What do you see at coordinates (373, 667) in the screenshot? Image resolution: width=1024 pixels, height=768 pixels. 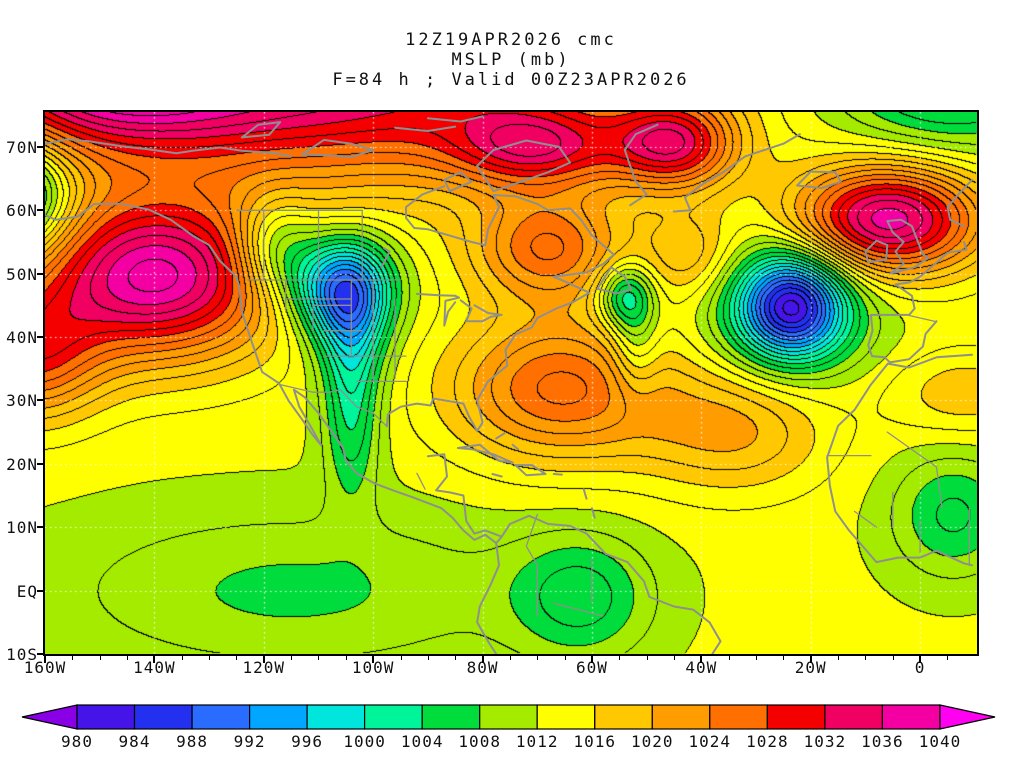 I see `x-axis-label: 100W` at bounding box center [373, 667].